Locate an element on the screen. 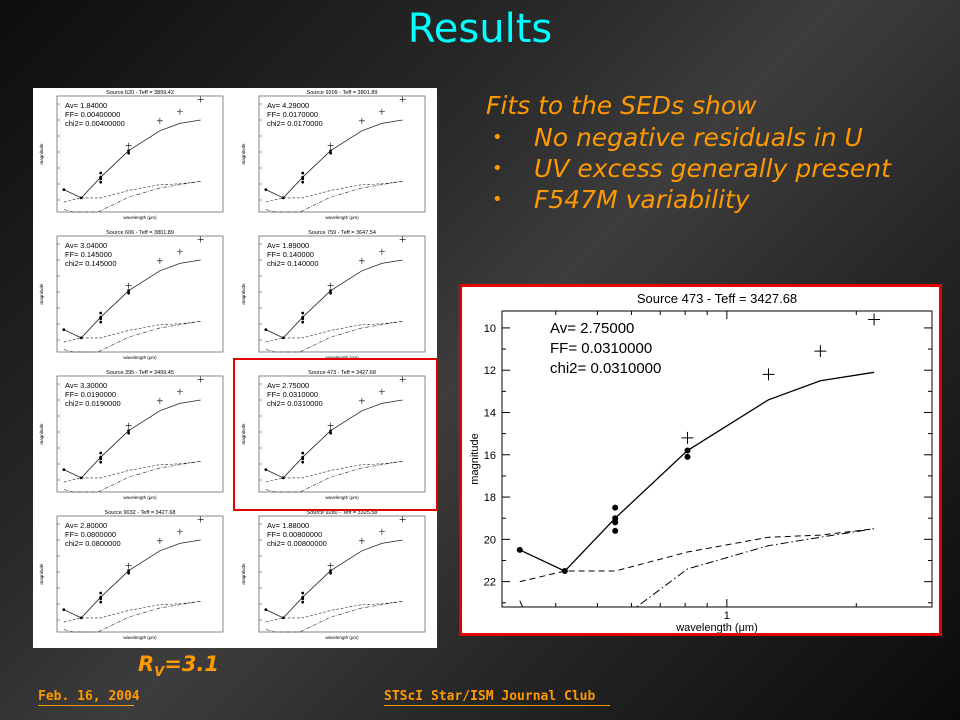 The width and height of the screenshot is (960, 720). grid-panel-chi2: chi2= 0.145000 is located at coordinates (91, 263).